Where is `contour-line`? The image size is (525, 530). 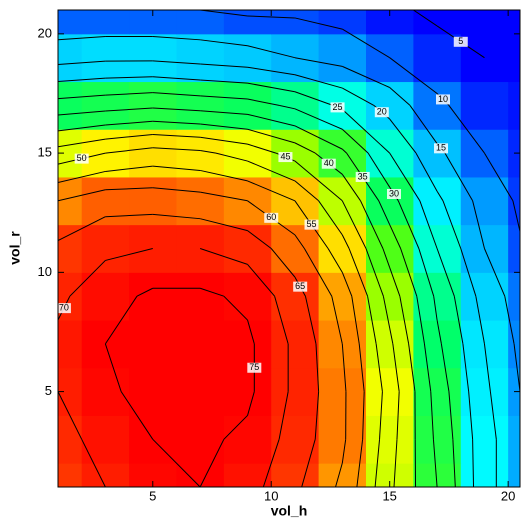 contour-line is located at coordinates (522, 416).